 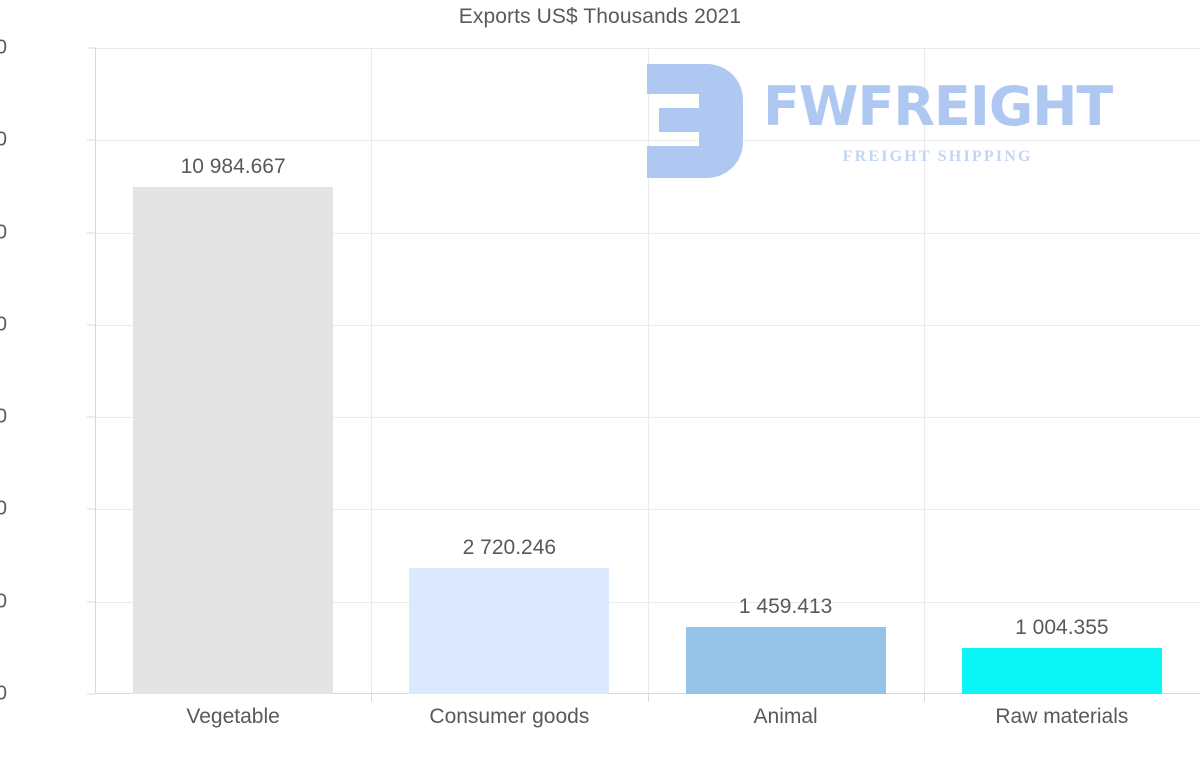 What do you see at coordinates (3, 47) in the screenshot?
I see `y-axis-tick-label: 14 000` at bounding box center [3, 47].